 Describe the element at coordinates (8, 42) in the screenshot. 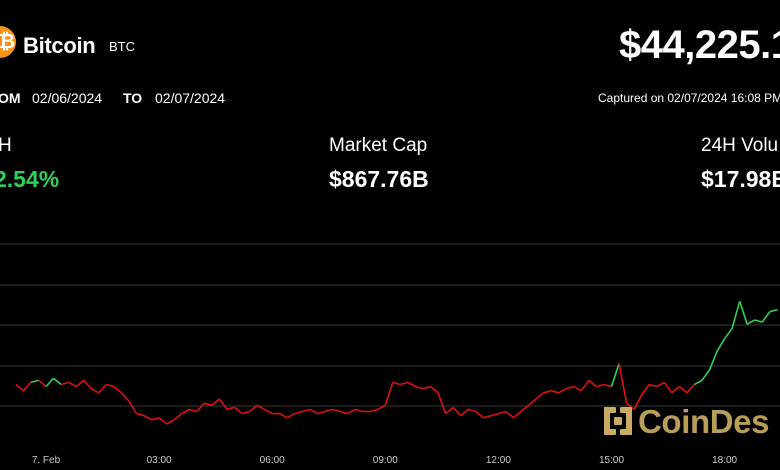

I see `bitcoin-logo-icon: ₿` at that location.